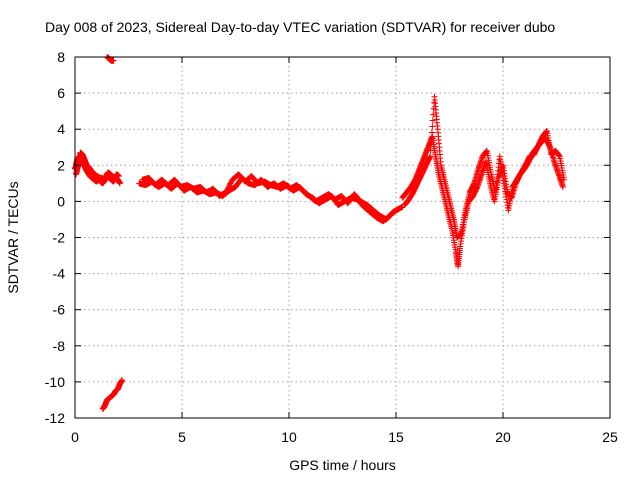 This screenshot has width=640, height=480. What do you see at coordinates (61, 93) in the screenshot?
I see `y-tick-label: 6` at bounding box center [61, 93].